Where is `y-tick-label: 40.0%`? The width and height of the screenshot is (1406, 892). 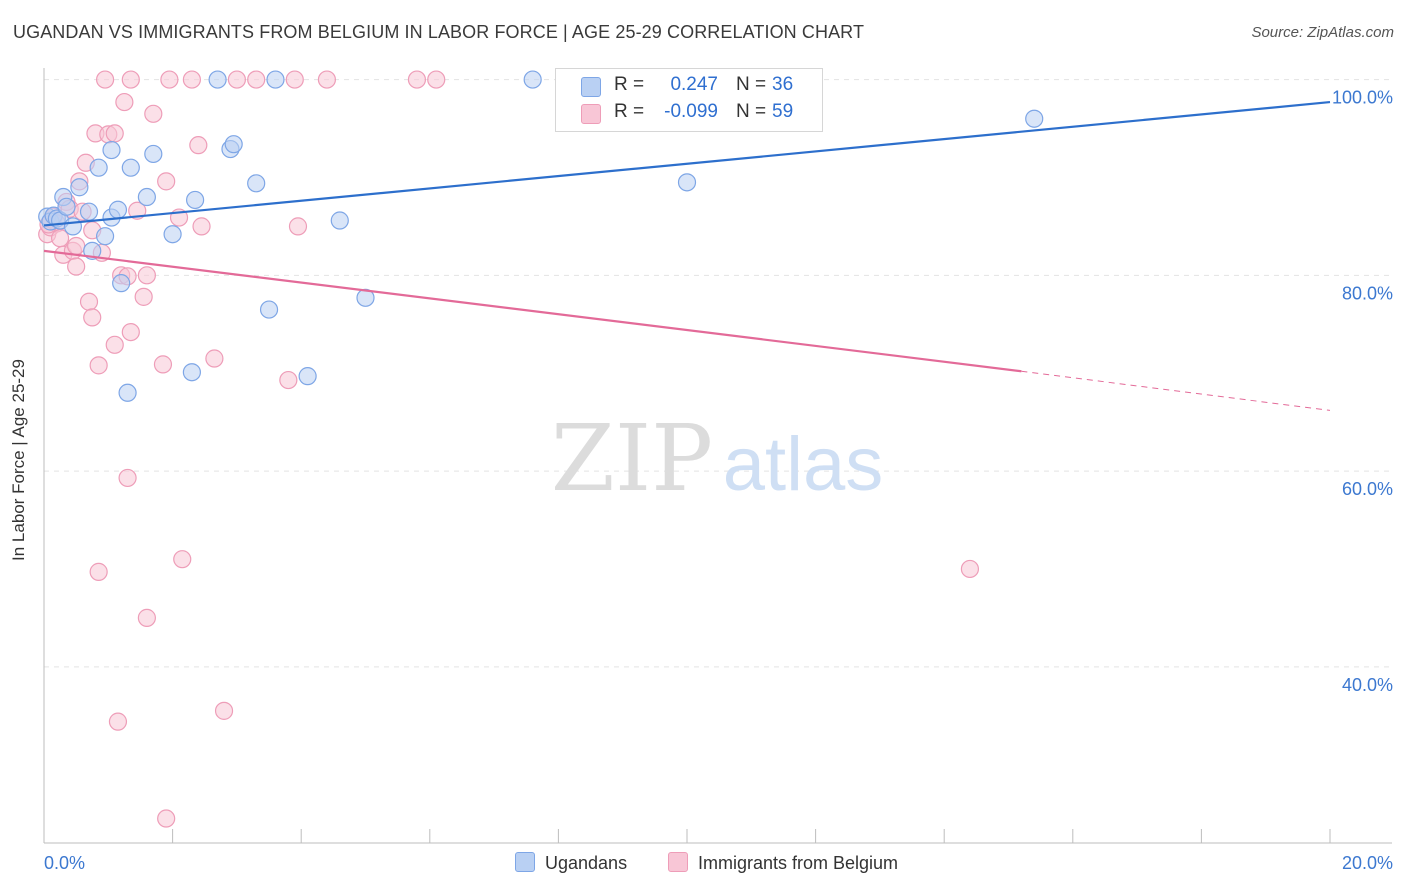 y-tick-label: 40.0% is located at coordinates (1367, 685).